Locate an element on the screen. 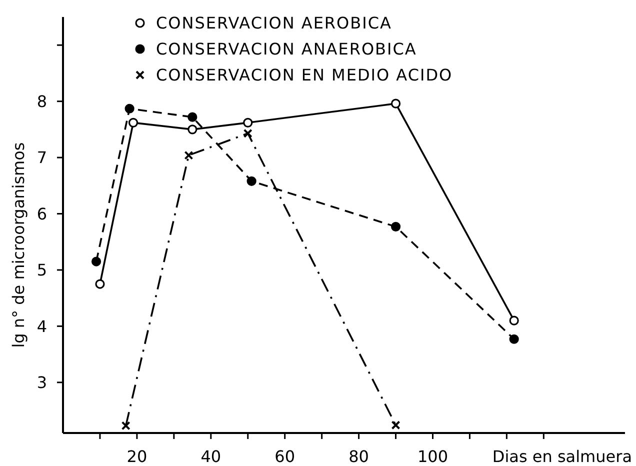 The image size is (636, 466). legend-label: CONSERVACION AEROBICA is located at coordinates (274, 23).